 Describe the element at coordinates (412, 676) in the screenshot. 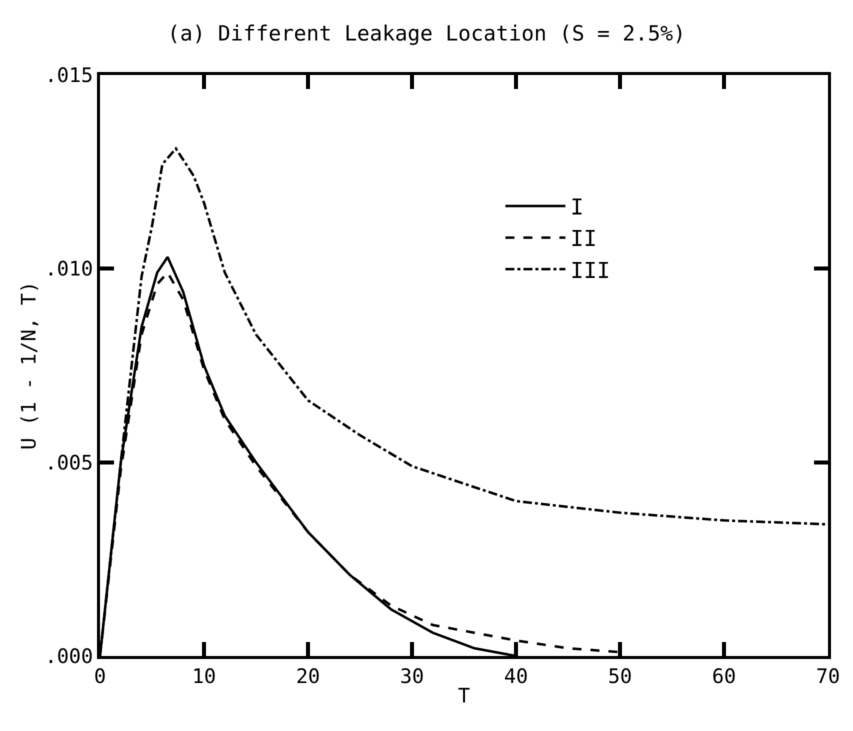

I see `x-tick-label: 30` at that location.